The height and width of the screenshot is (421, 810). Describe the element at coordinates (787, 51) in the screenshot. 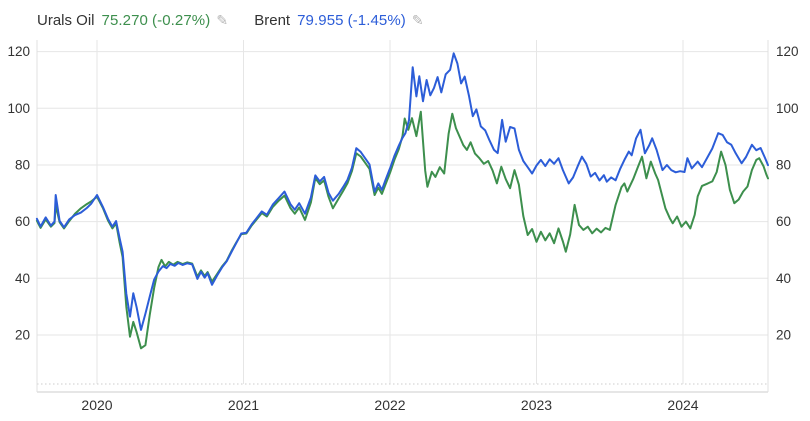

I see `y-axis-tick-label-right: 120` at that location.